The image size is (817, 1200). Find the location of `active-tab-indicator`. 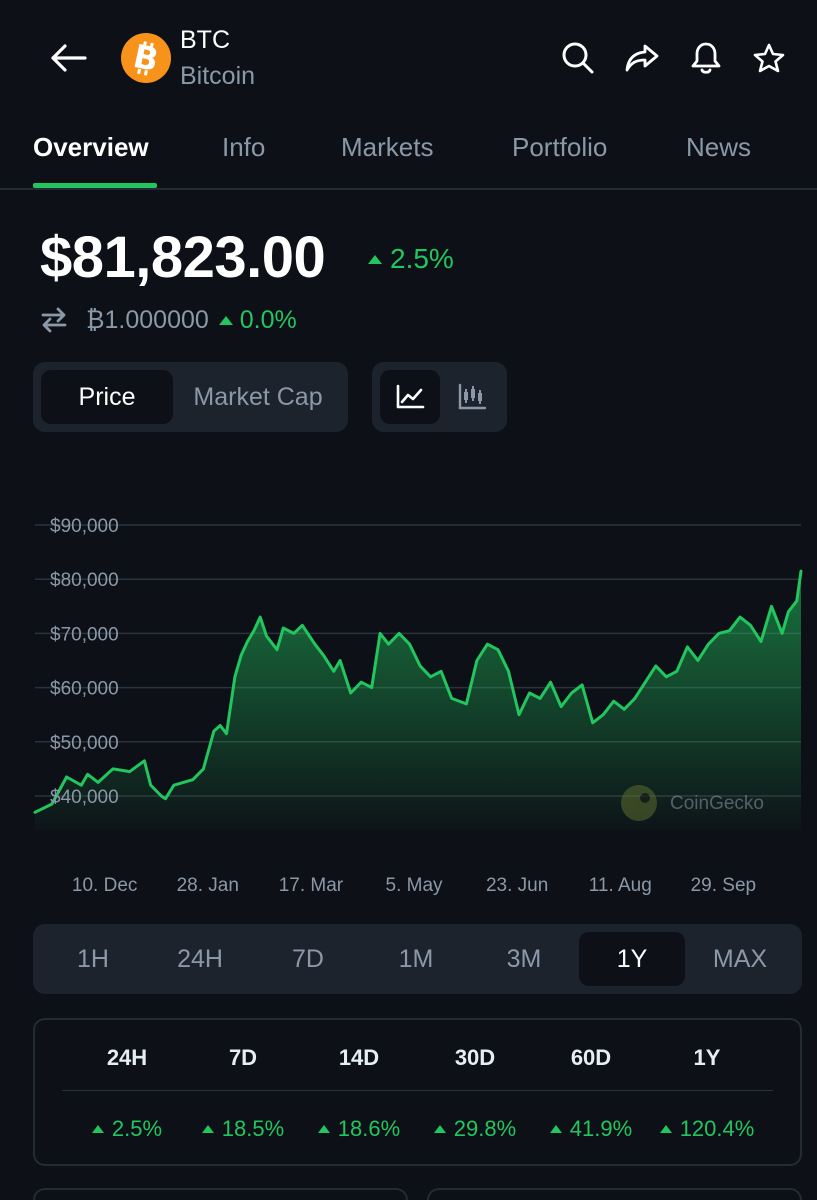

active-tab-indicator is located at coordinates (95, 185).